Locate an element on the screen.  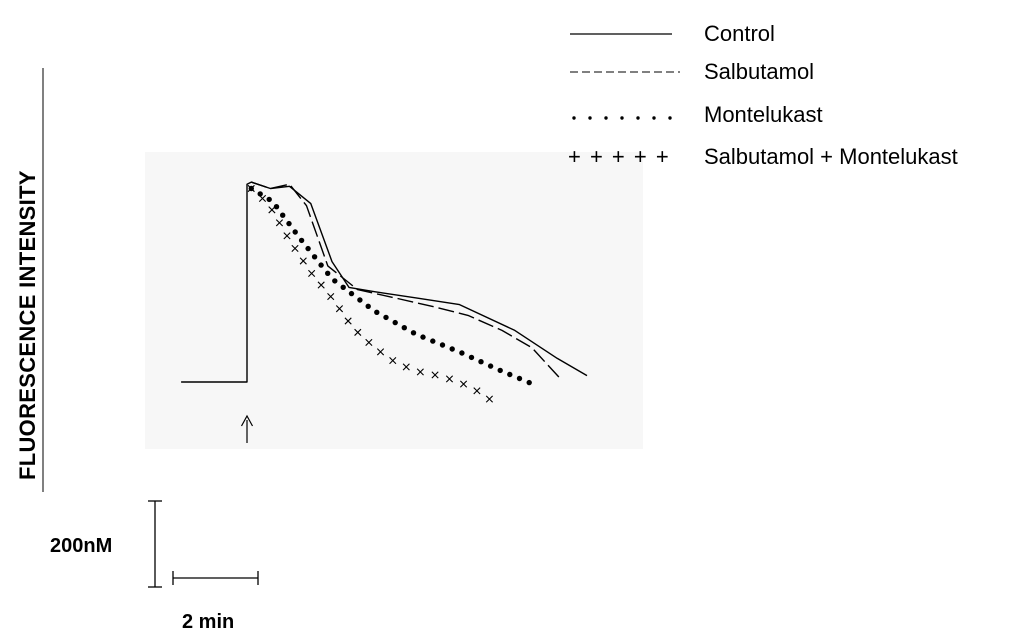
series-line-salbutamol is located at coordinates (407, 281).